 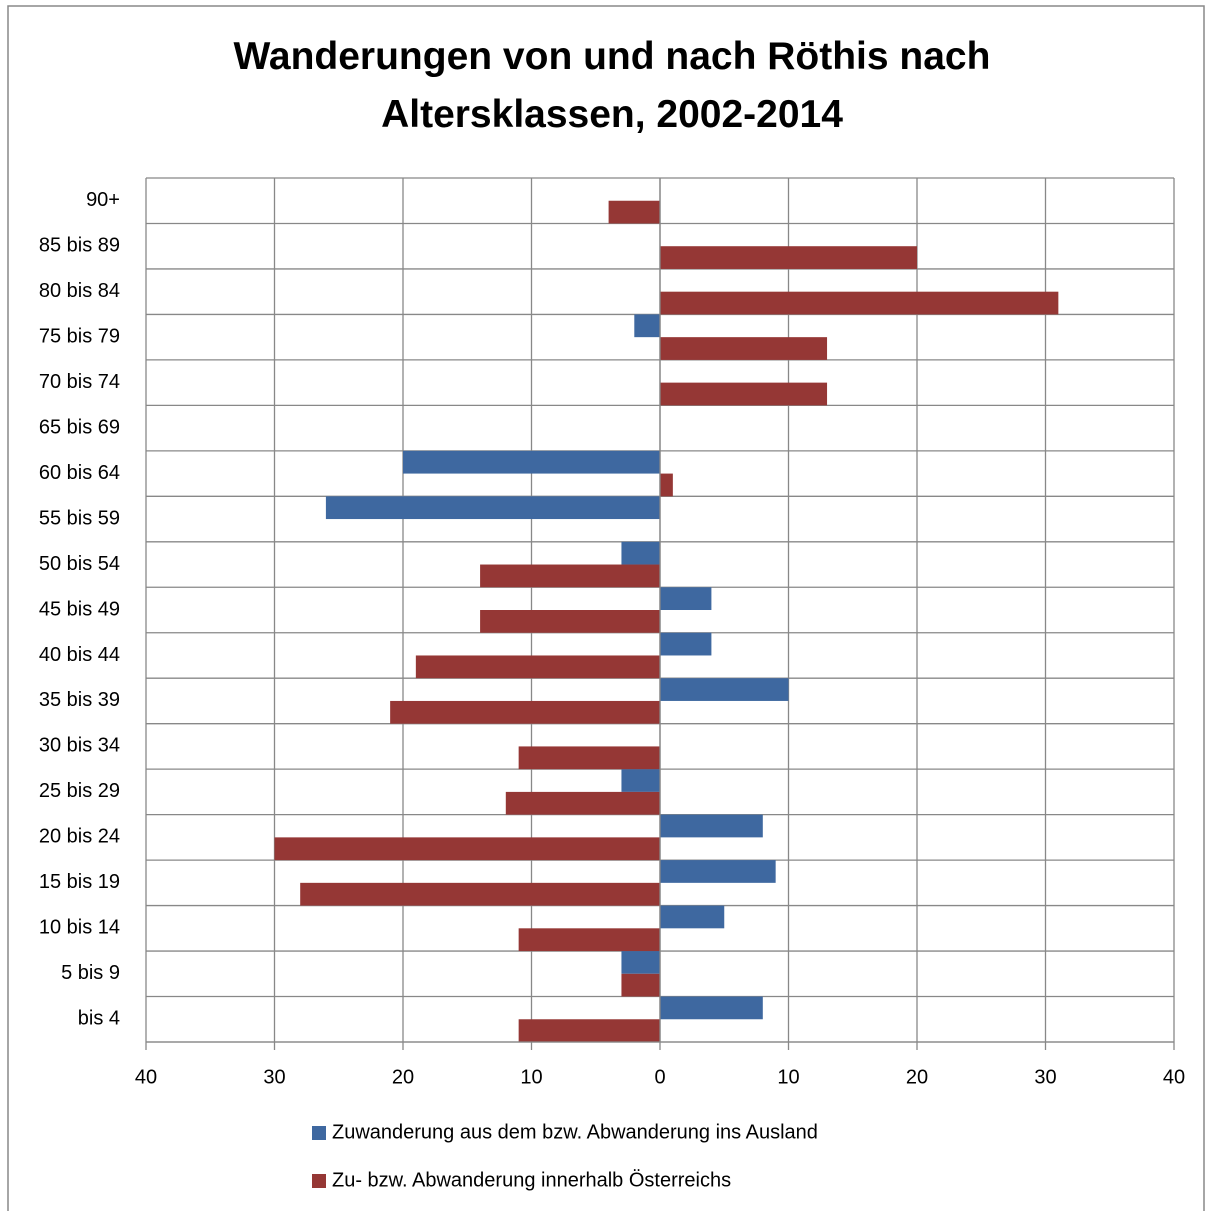 What do you see at coordinates (79, 700) in the screenshot?
I see `y-tick-label: 35 bis 39` at bounding box center [79, 700].